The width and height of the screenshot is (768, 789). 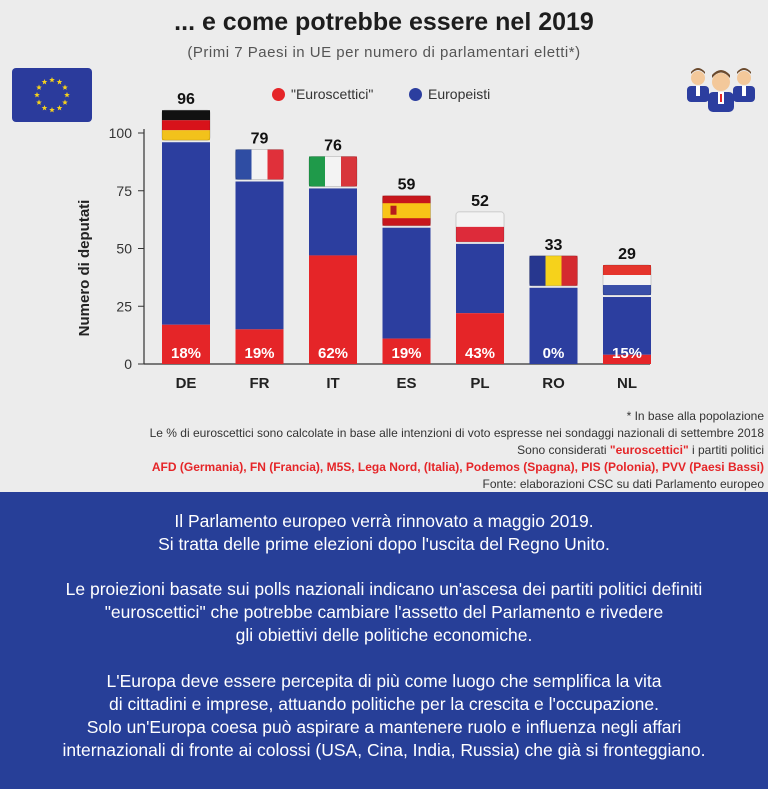 I want to click on romania-flag-icon, so click(x=553, y=271).